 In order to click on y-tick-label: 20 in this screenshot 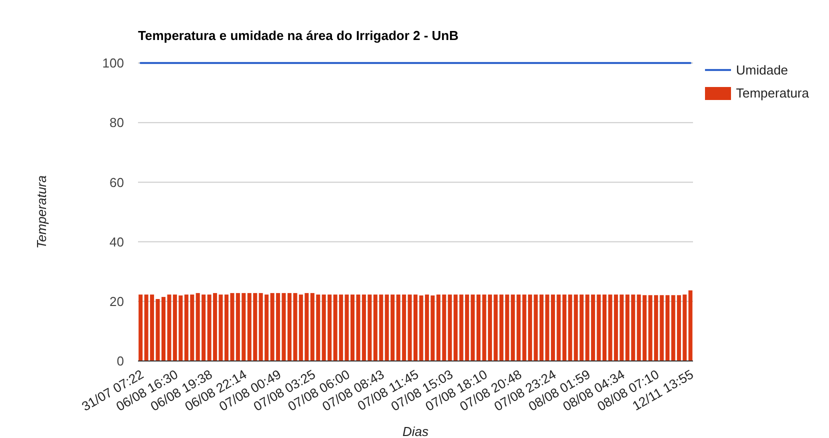, I will do `click(117, 301)`.